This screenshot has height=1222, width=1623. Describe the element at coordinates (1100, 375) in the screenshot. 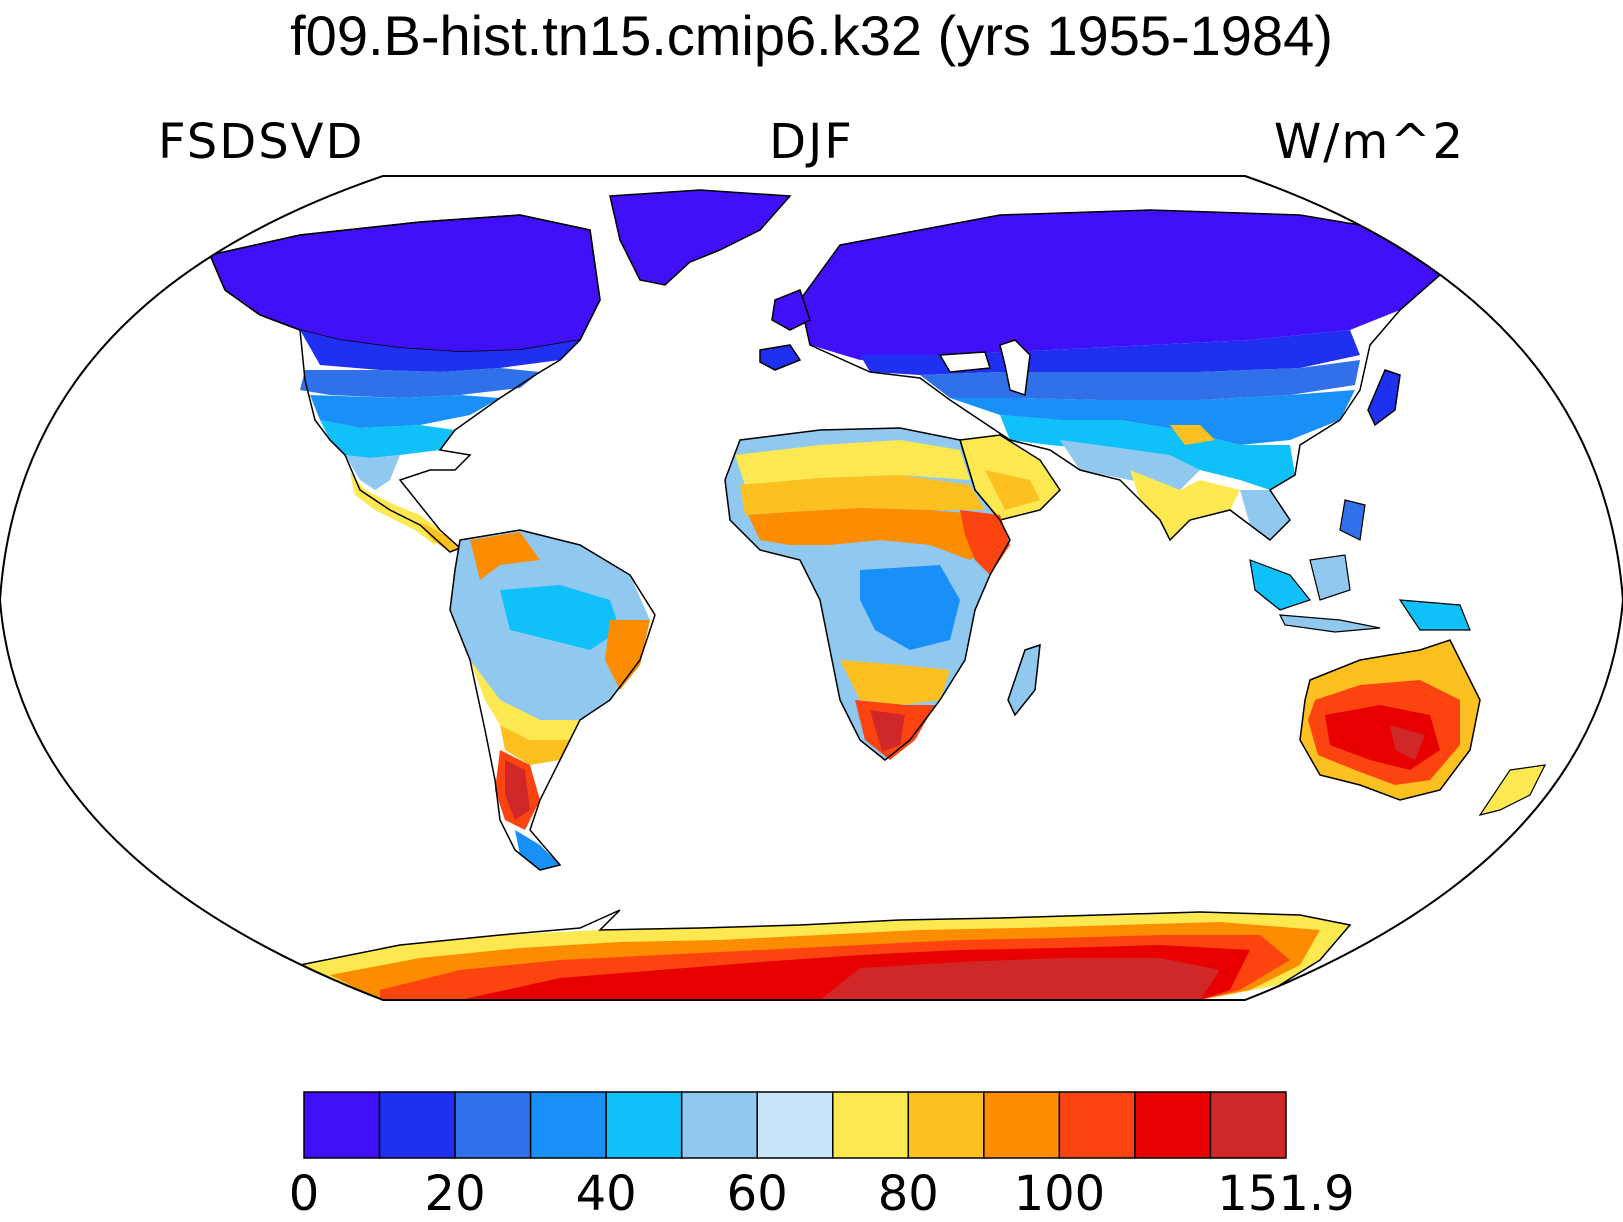

I see `eurasia-region` at that location.